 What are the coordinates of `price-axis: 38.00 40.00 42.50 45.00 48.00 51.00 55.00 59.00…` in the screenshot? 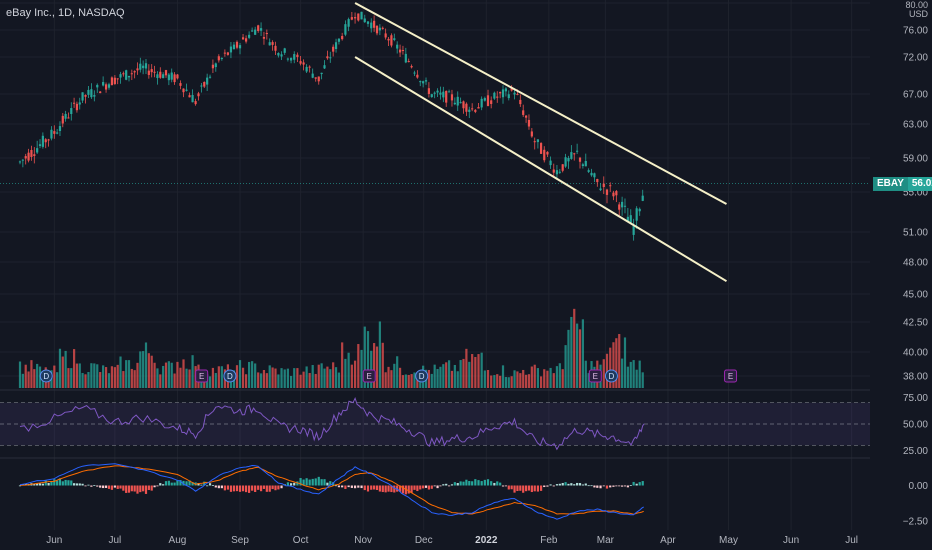 It's located at (901, 275).